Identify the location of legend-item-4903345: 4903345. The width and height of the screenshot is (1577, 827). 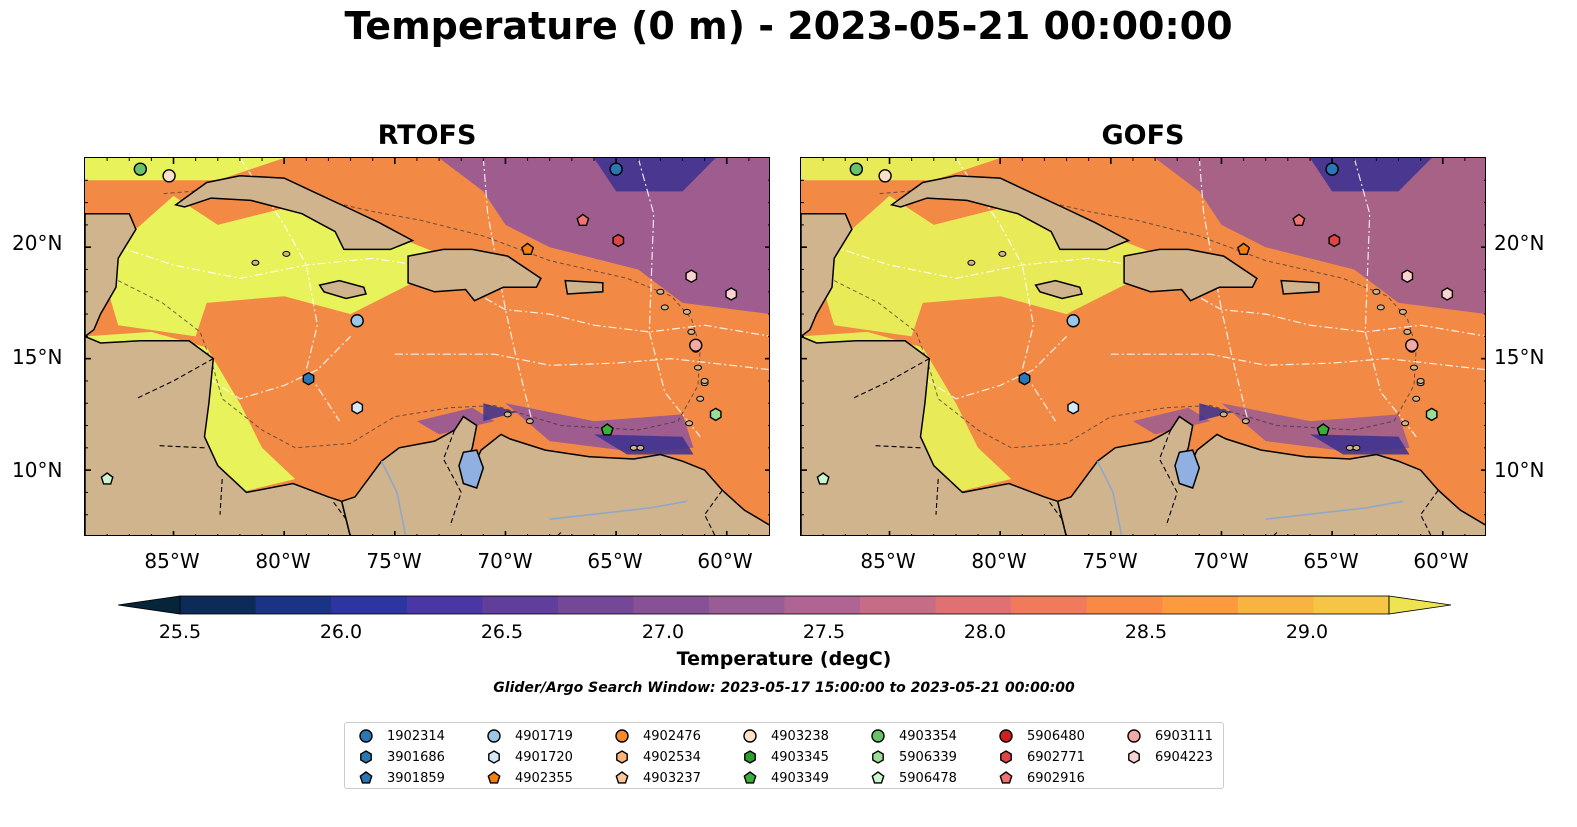
(785, 757).